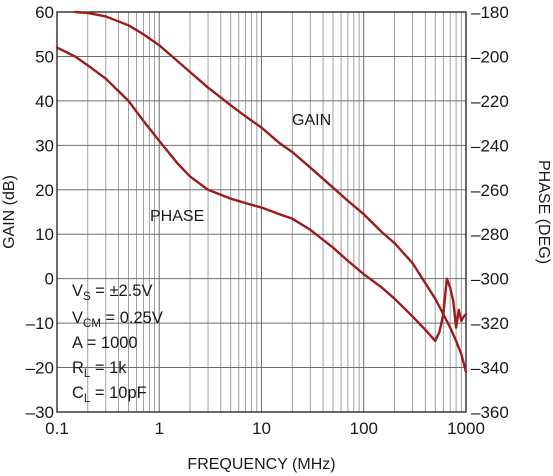  I want to click on gain-series-label: GAIN, so click(311, 120).